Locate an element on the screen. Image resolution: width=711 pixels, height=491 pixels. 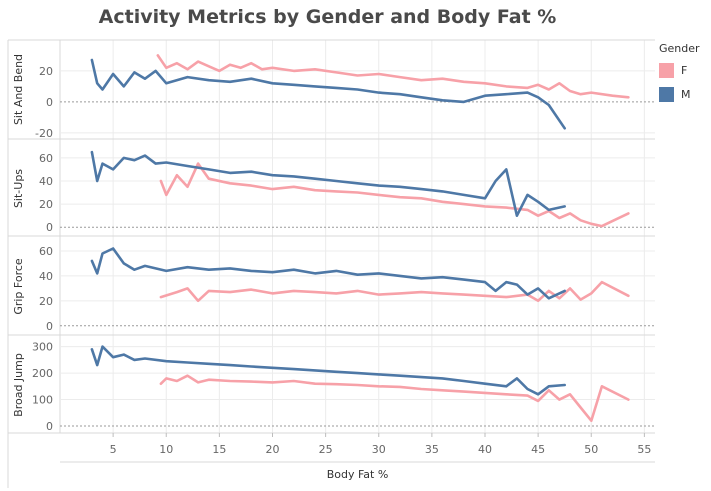
panel-ylabel: Grip Force is located at coordinates (18, 286).